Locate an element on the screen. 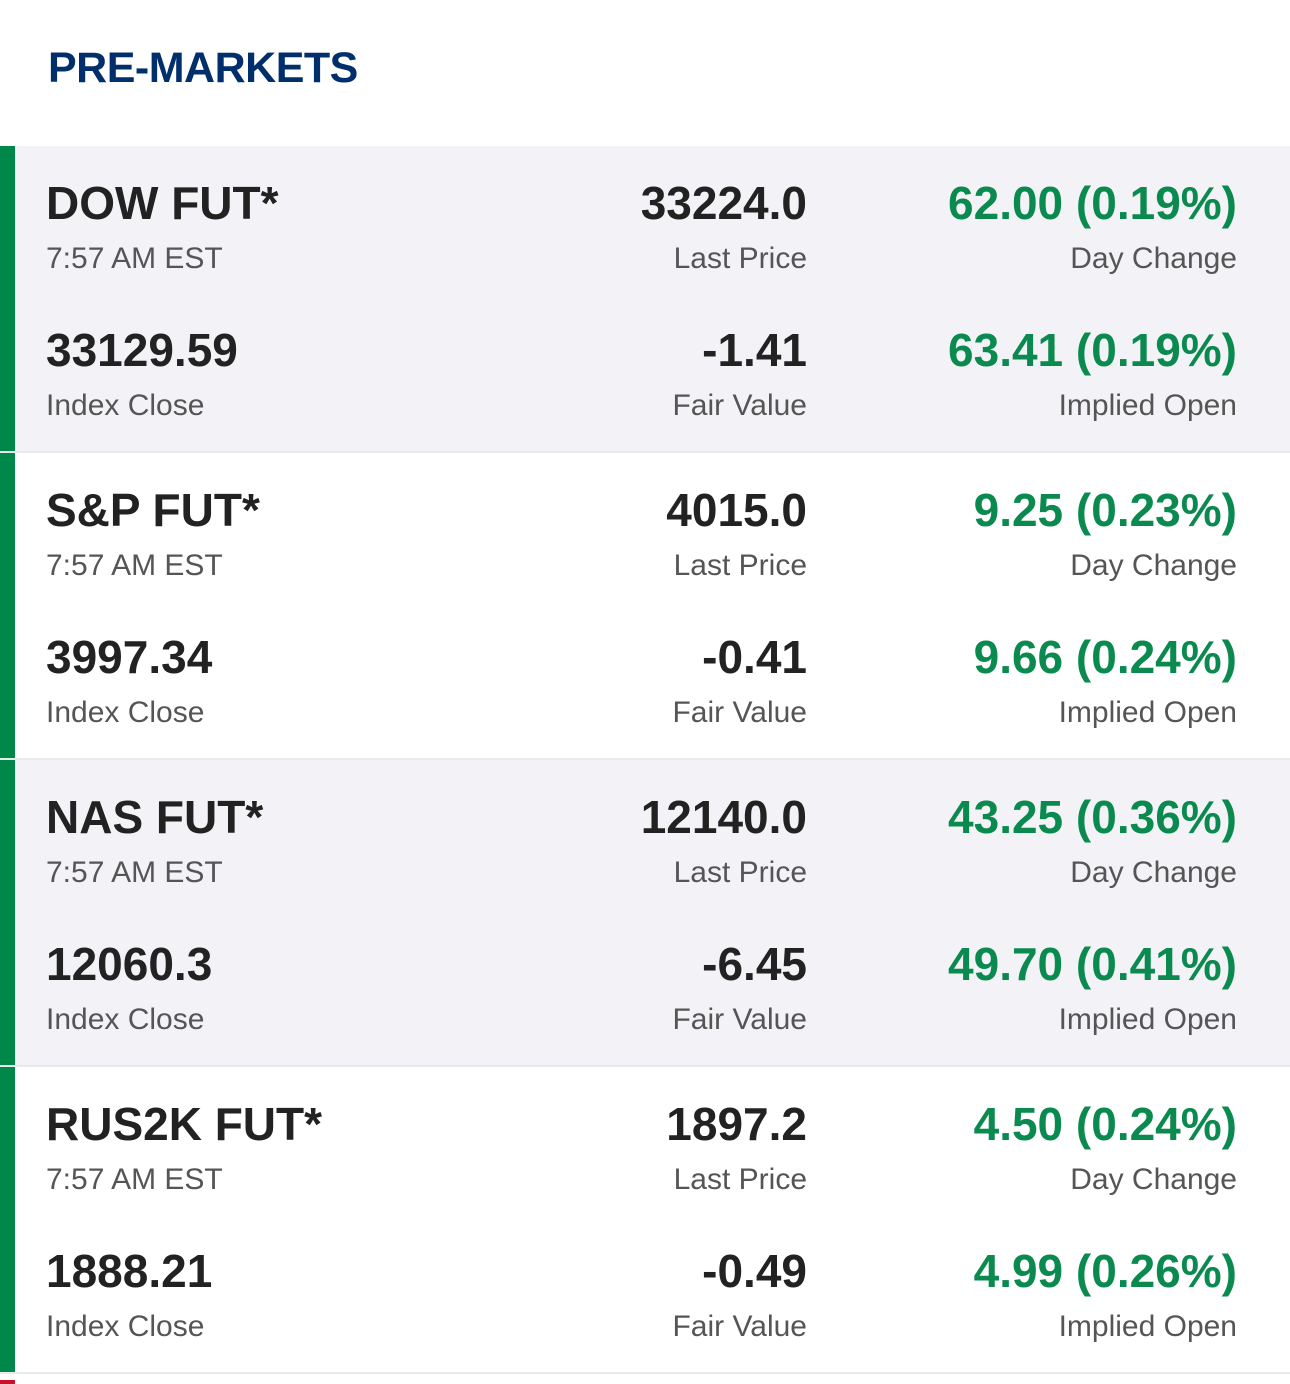 The image size is (1290, 1384). fair-value-value: -1.41 is located at coordinates (754, 350).